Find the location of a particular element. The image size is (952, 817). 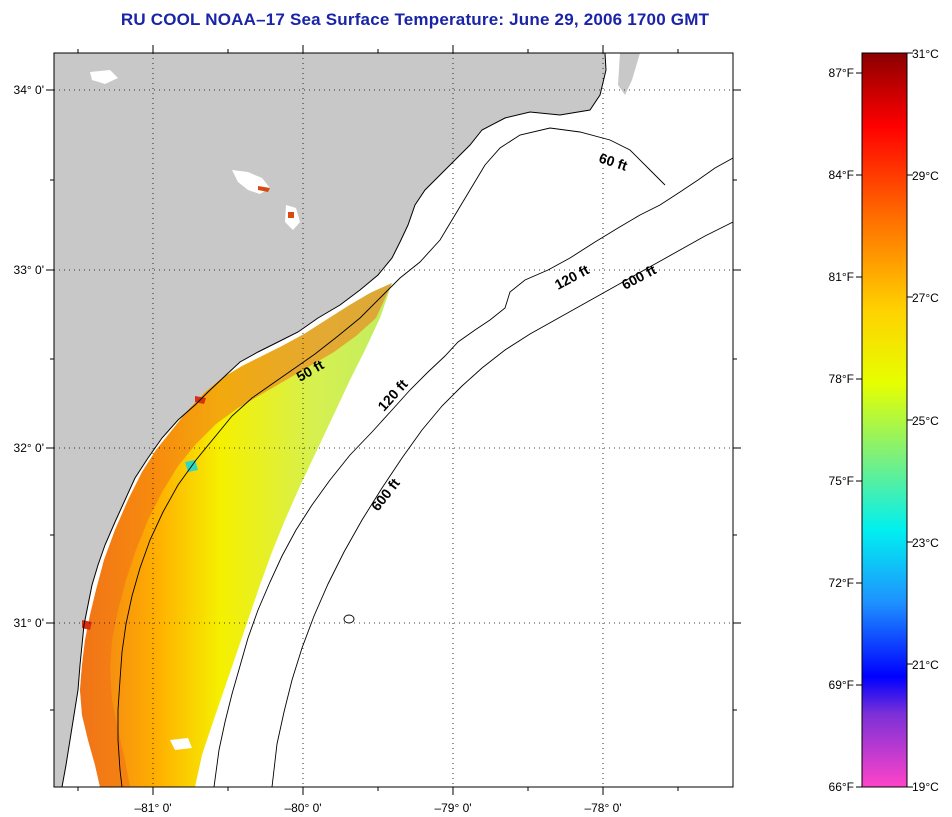

colorbar-c-label: 19°C is located at coordinates (925, 787).